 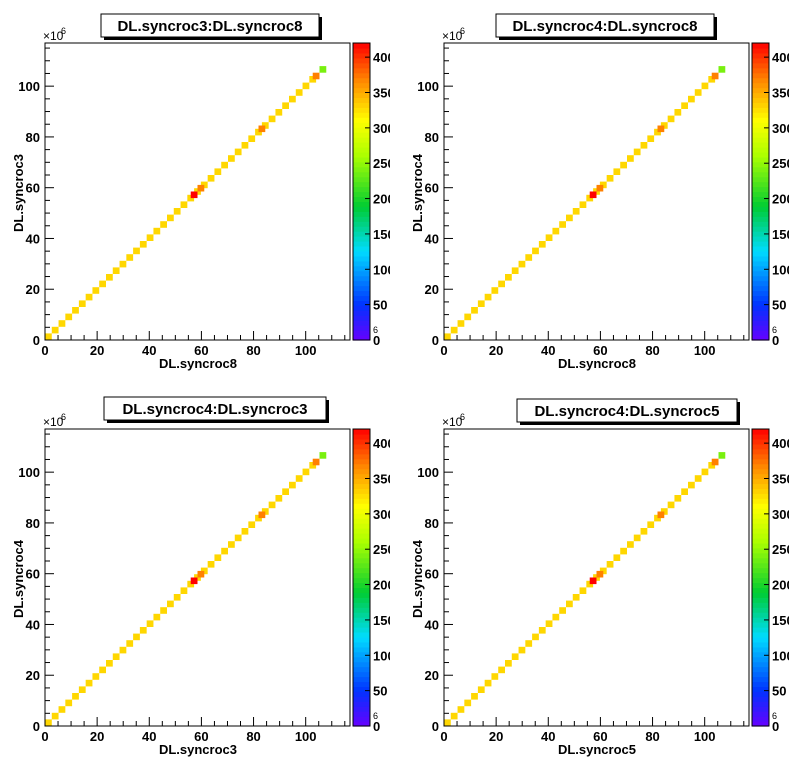 I want to click on y-tick-label: 40, so click(x=33, y=624).